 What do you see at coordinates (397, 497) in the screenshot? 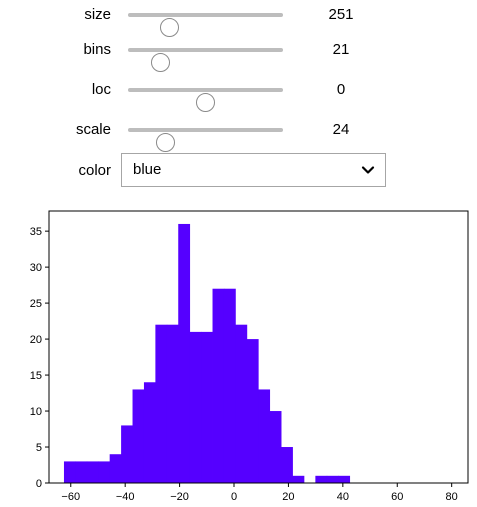
I see `x-tick-label: 60` at bounding box center [397, 497].